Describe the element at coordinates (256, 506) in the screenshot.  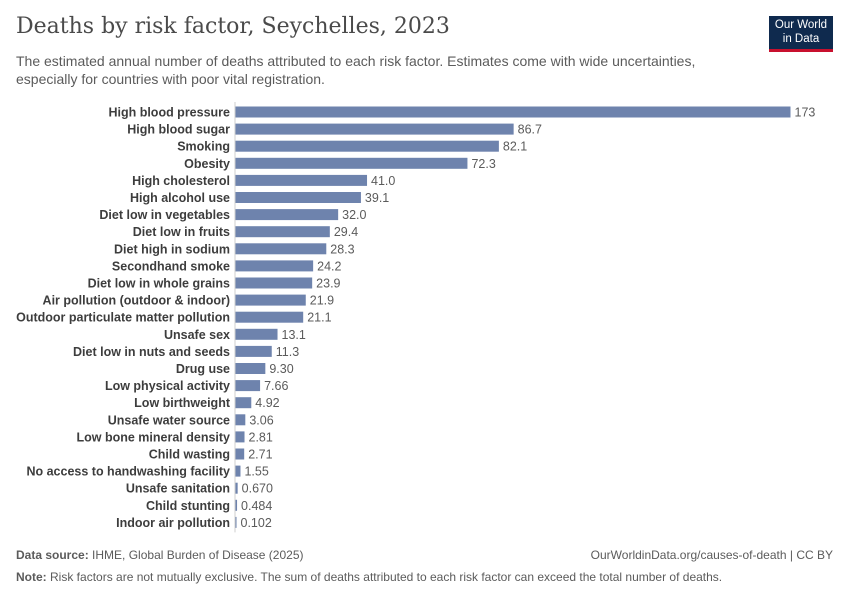
I see `value-label: 0.484` at that location.